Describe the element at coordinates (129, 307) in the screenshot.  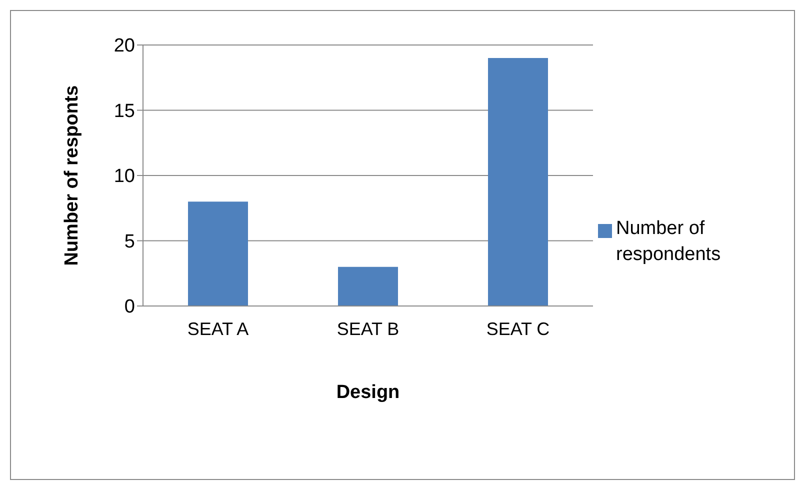
I see `y-tick-label: 0` at that location.